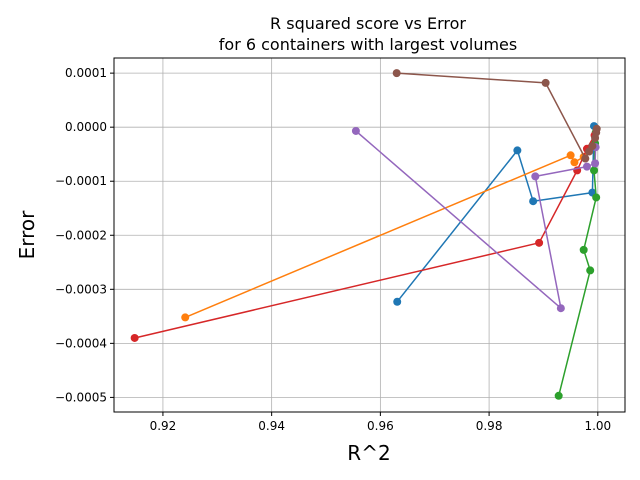  What do you see at coordinates (163, 426) in the screenshot?
I see `x-tick-label: 0.92` at bounding box center [163, 426].